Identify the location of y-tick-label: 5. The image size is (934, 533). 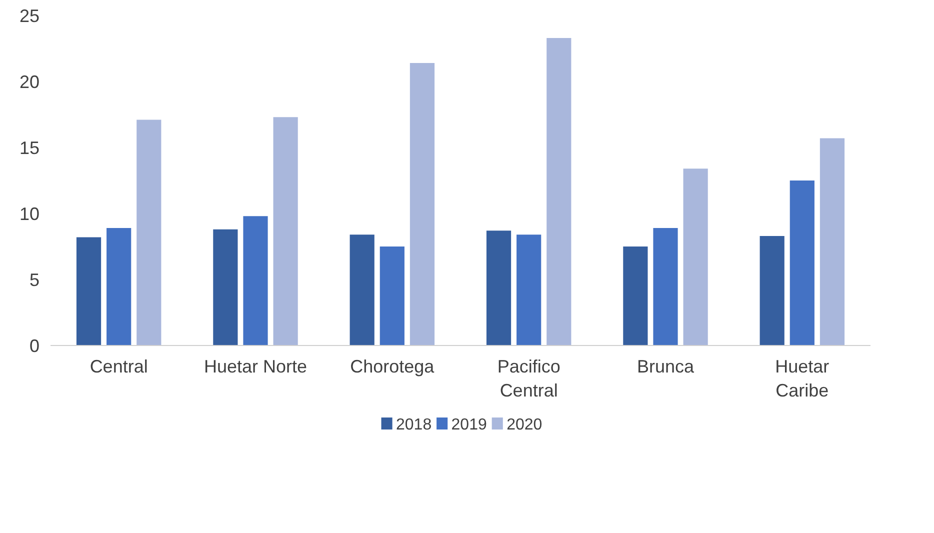
(34, 280).